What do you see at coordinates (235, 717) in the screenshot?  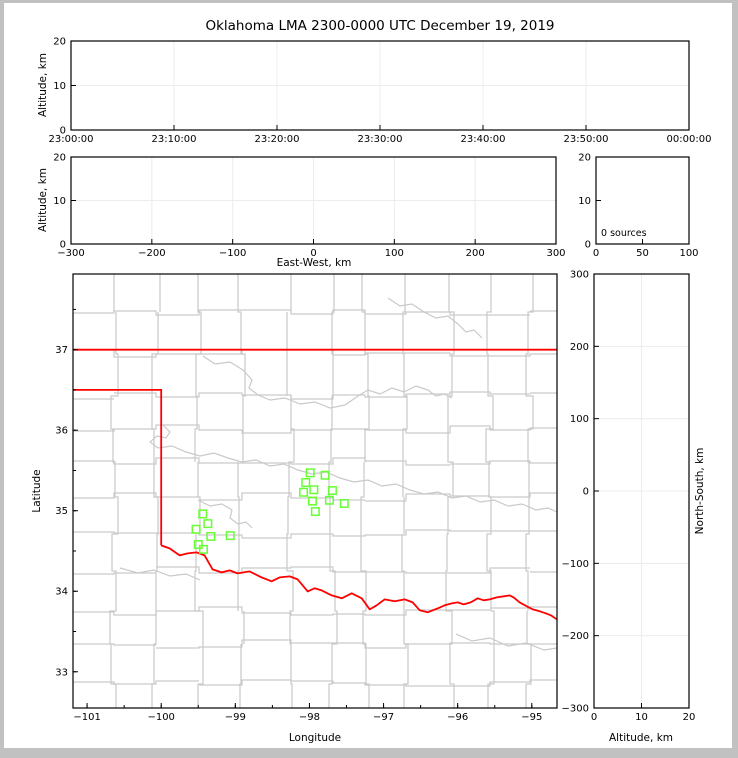 I see `x-tick-label: −99` at bounding box center [235, 717].